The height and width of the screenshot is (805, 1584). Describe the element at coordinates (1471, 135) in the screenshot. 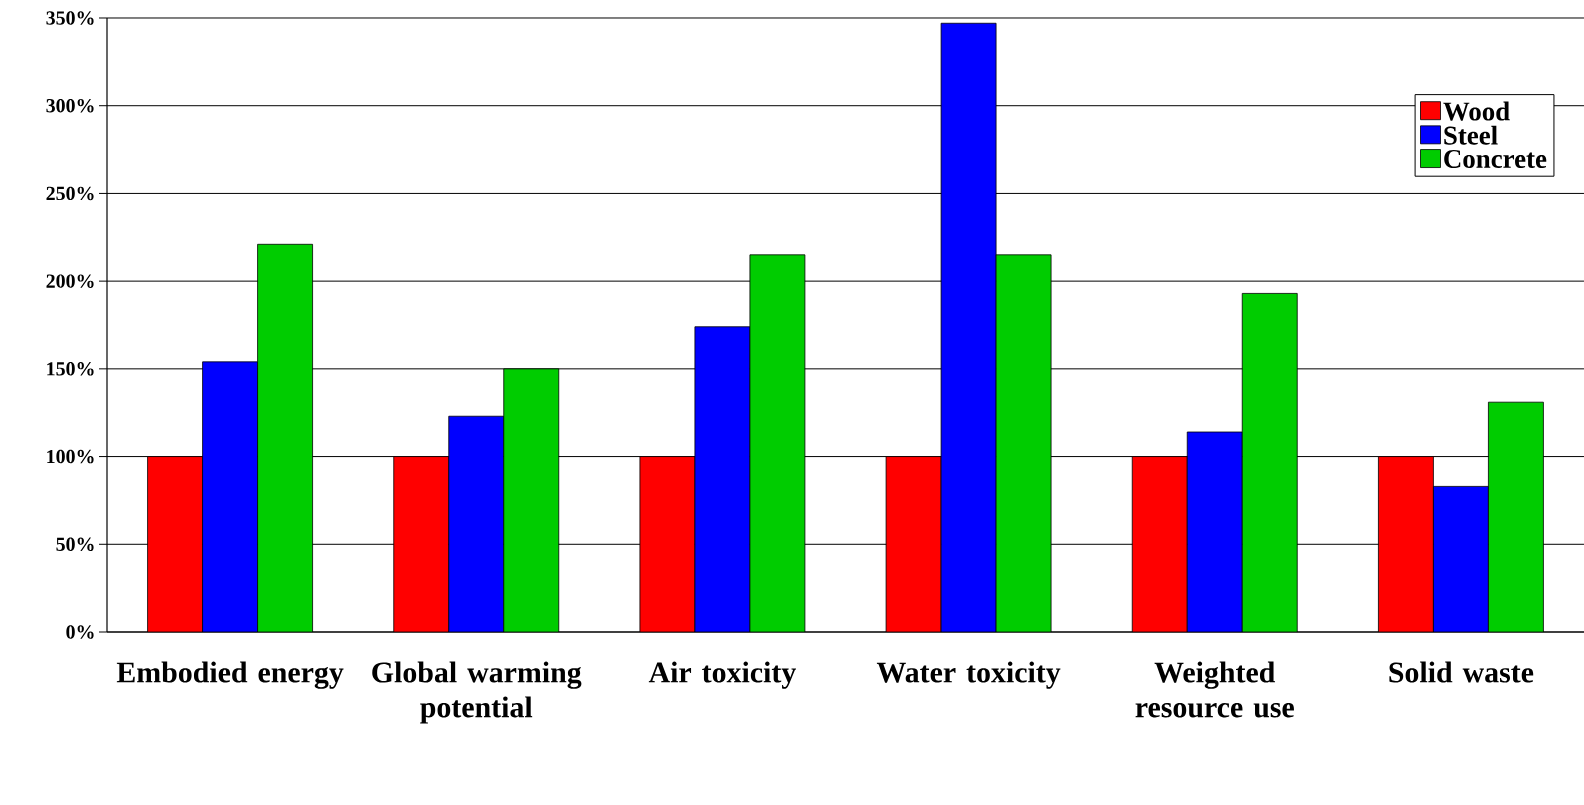

I see `legend-label: Steel` at that location.